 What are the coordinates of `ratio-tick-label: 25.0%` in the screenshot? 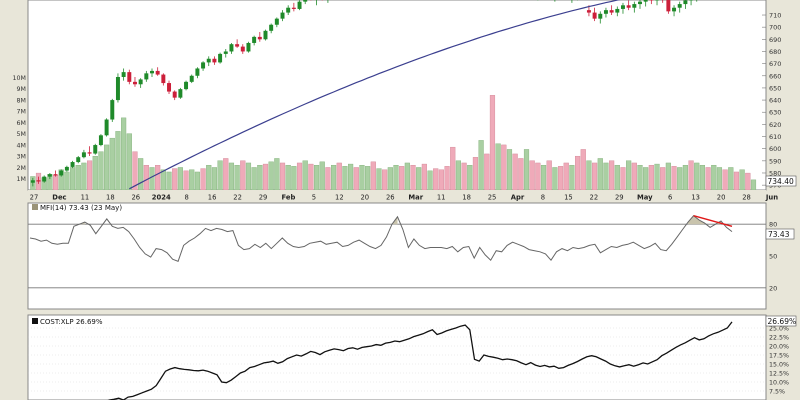 It's located at (779, 329).